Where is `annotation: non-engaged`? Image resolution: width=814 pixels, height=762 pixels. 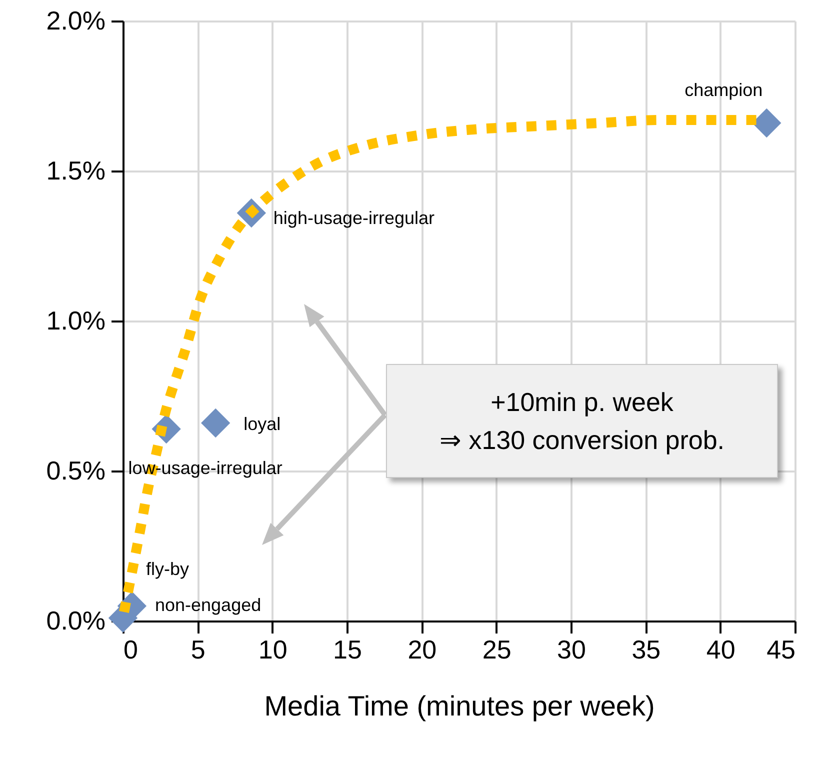
annotation: non-engaged is located at coordinates (208, 605).